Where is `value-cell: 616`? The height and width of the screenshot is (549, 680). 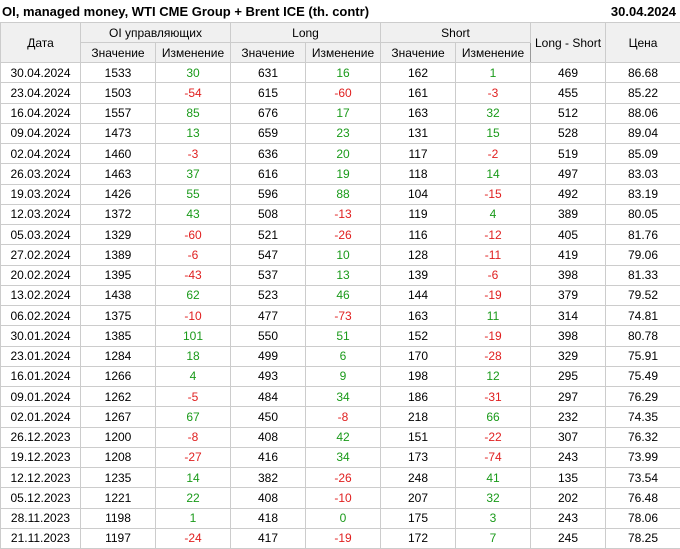
value-cell: 616 is located at coordinates (268, 174).